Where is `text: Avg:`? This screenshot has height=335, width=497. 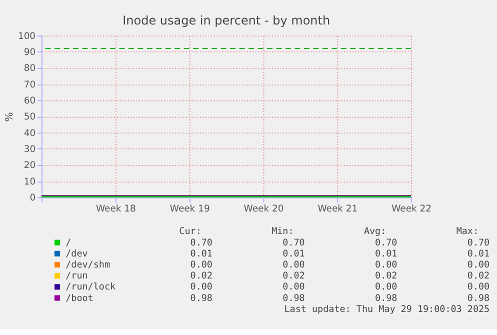 text: Avg: is located at coordinates (375, 232).